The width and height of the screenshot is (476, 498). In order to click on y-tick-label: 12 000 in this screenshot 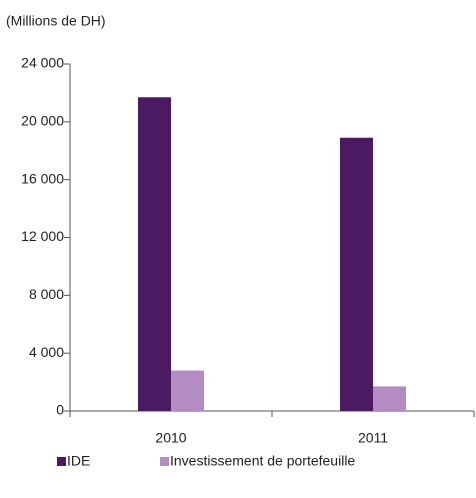, I will do `click(42, 236)`.